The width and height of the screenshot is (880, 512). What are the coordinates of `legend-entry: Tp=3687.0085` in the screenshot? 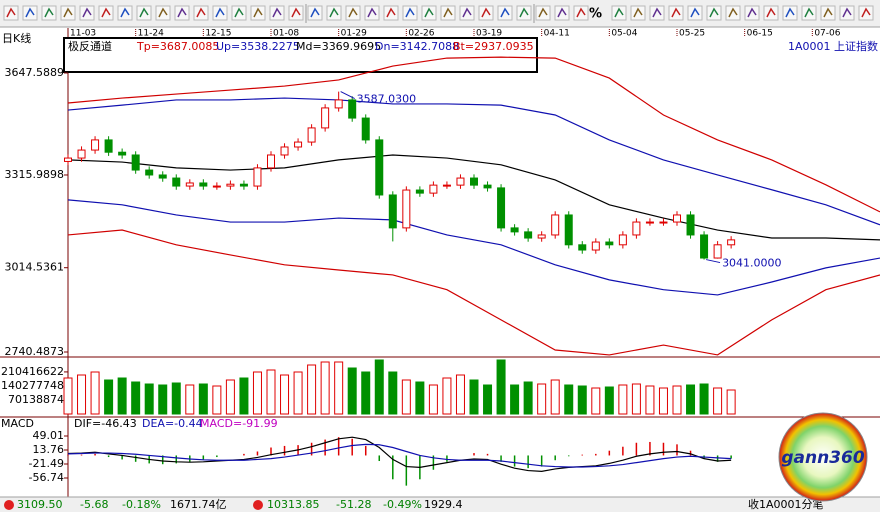 It's located at (177, 46).